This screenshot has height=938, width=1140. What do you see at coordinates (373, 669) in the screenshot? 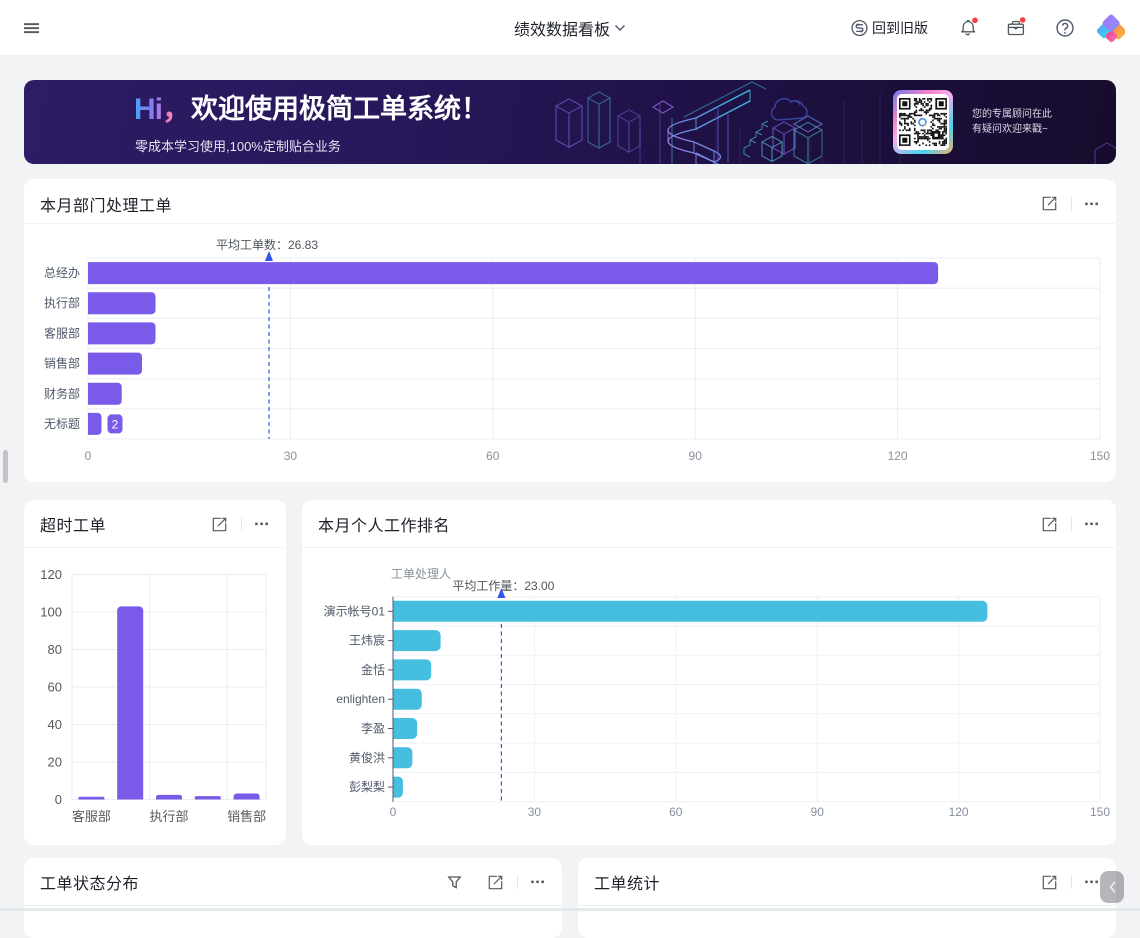
I see `svg-text: 金恬` at bounding box center [373, 669].